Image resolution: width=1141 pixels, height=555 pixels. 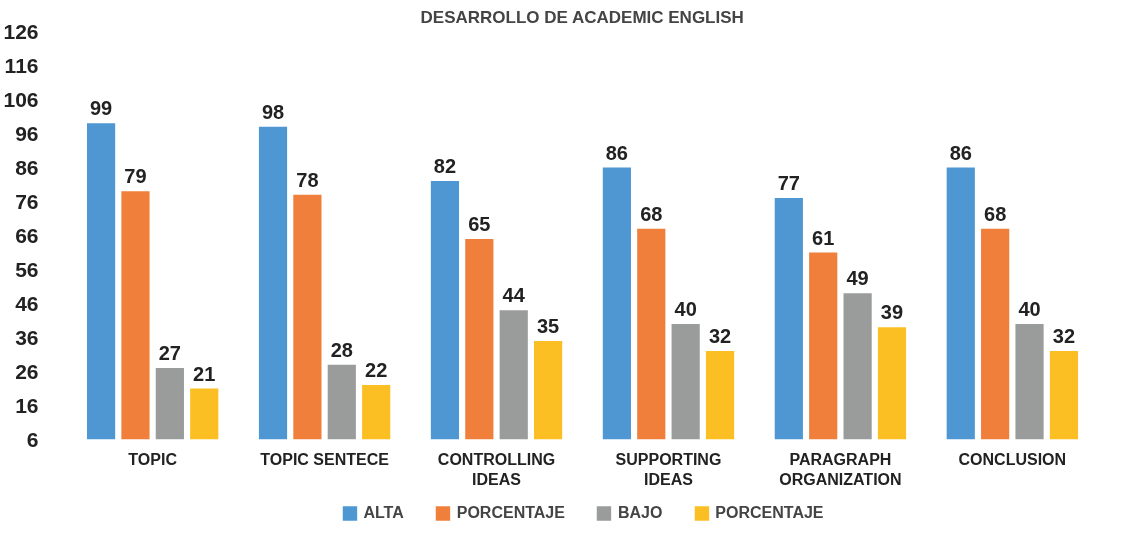 I want to click on data-label: 61, so click(x=823, y=237).